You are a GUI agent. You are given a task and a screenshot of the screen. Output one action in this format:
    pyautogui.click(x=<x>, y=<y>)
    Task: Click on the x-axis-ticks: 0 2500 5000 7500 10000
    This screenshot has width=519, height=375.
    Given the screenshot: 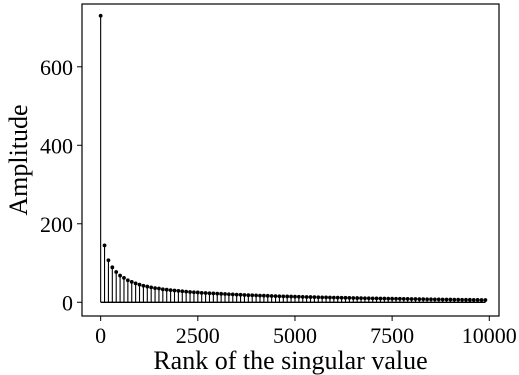 What is the action you would take?
    pyautogui.click(x=306, y=332)
    